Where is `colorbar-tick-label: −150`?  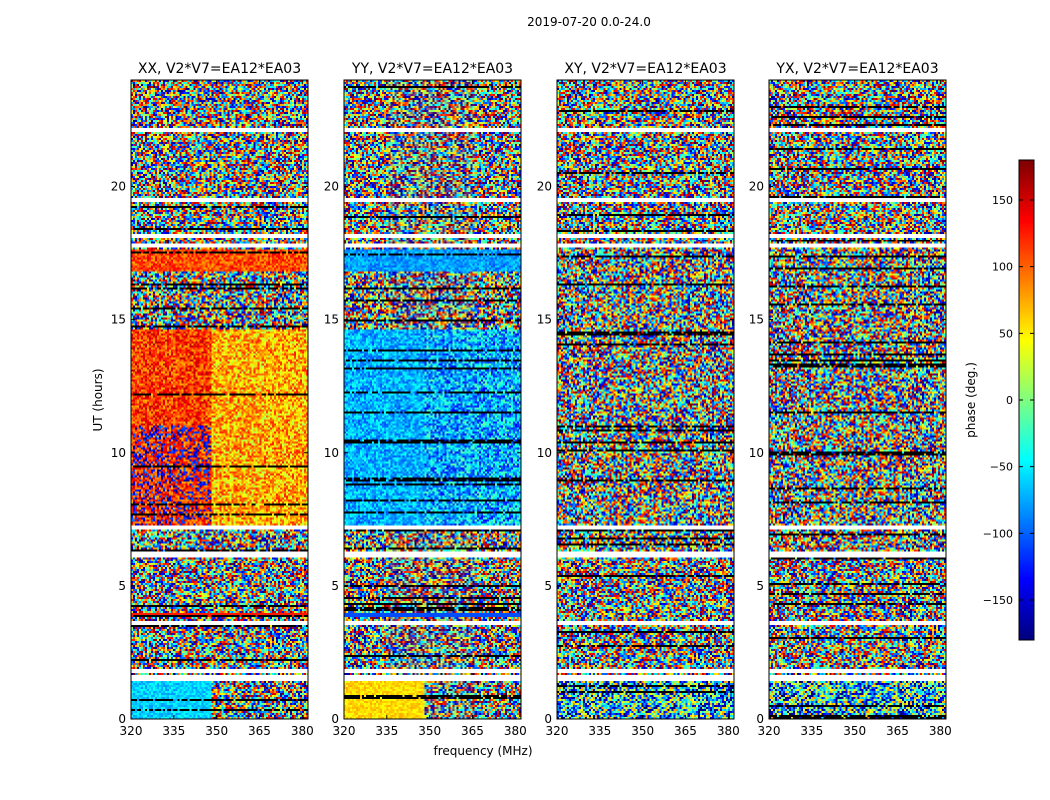
colorbar-tick-label: −150 is located at coordinates (998, 600).